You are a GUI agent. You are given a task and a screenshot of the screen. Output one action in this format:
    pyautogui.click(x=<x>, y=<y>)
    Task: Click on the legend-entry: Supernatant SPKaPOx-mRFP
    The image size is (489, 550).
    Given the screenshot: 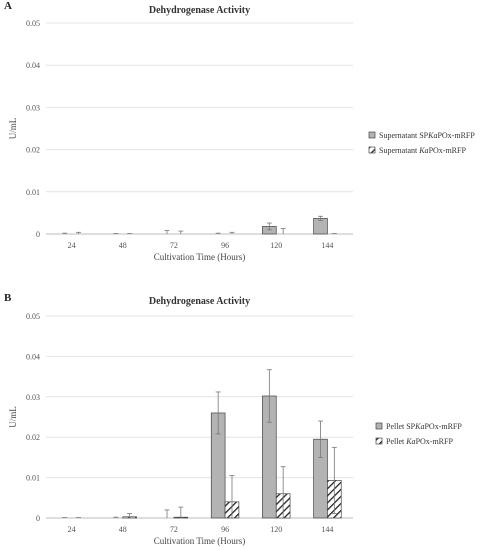 What is the action you would take?
    pyautogui.click(x=427, y=135)
    